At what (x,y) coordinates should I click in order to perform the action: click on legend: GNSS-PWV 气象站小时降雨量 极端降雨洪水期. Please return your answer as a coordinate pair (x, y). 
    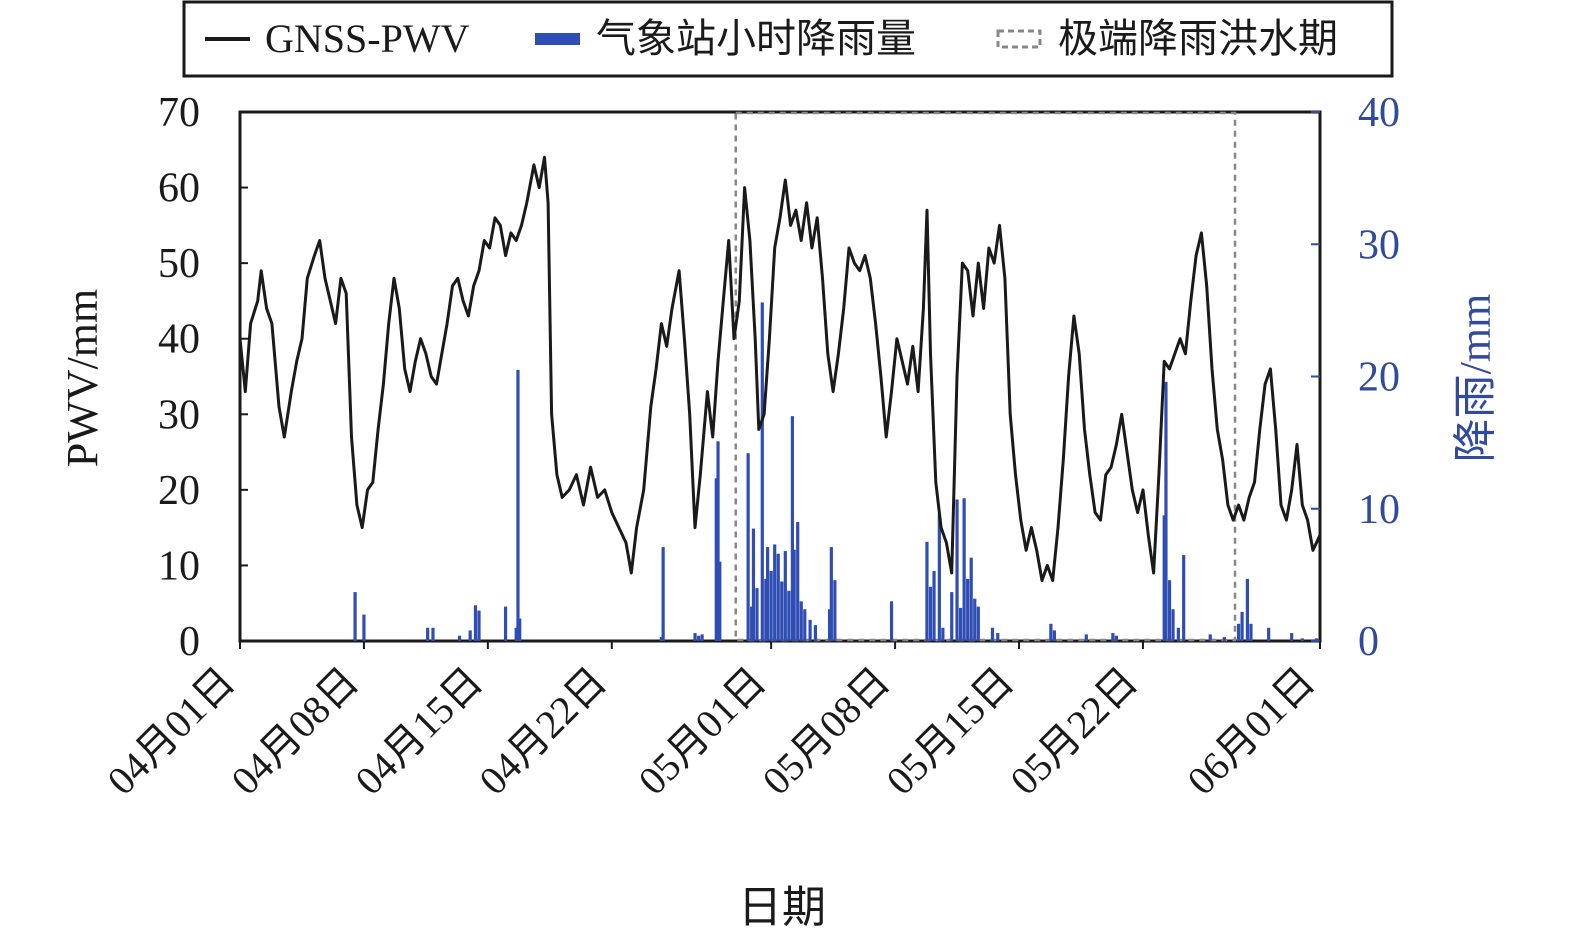
    Looking at the image, I should click on (788, 39).